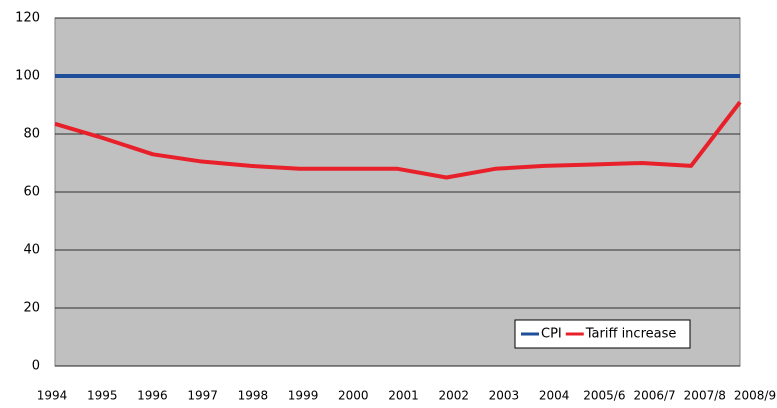 The image size is (777, 408). I want to click on y-tick-label: 60, so click(31, 192).